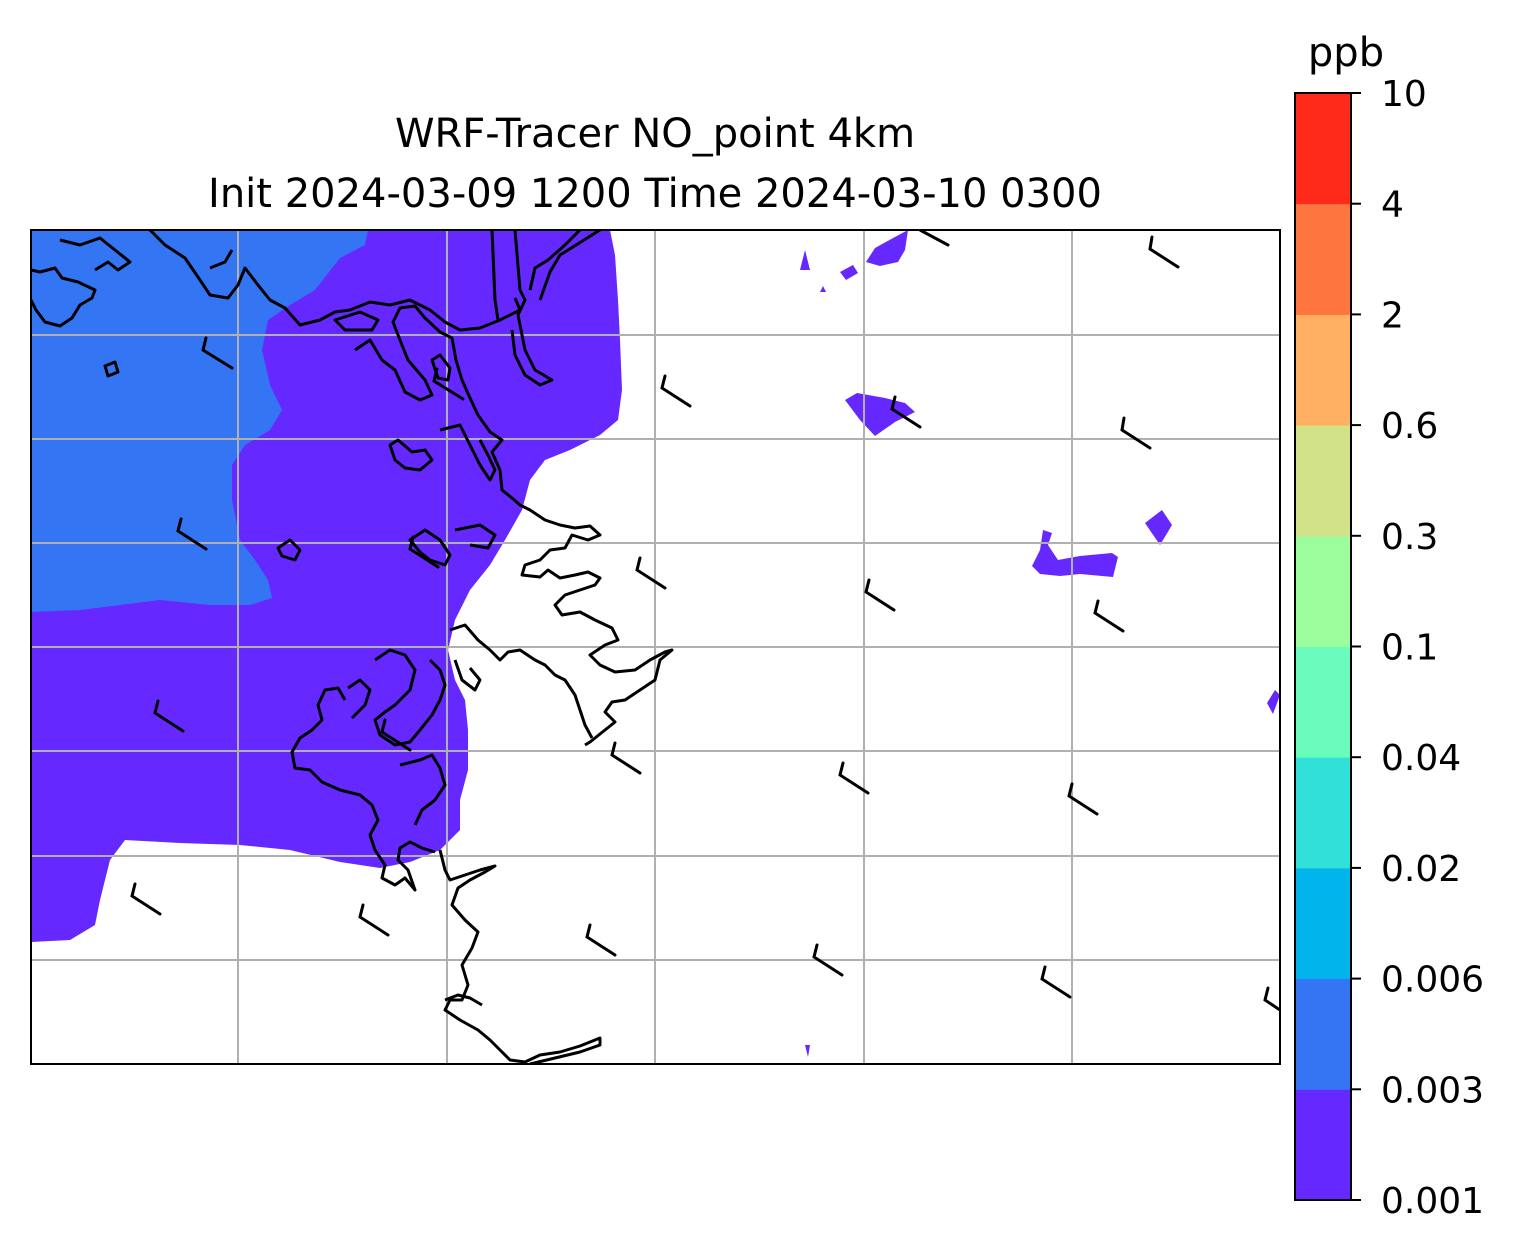  I want to click on colorbar-tick-label-7: 0.6, so click(1409, 426).